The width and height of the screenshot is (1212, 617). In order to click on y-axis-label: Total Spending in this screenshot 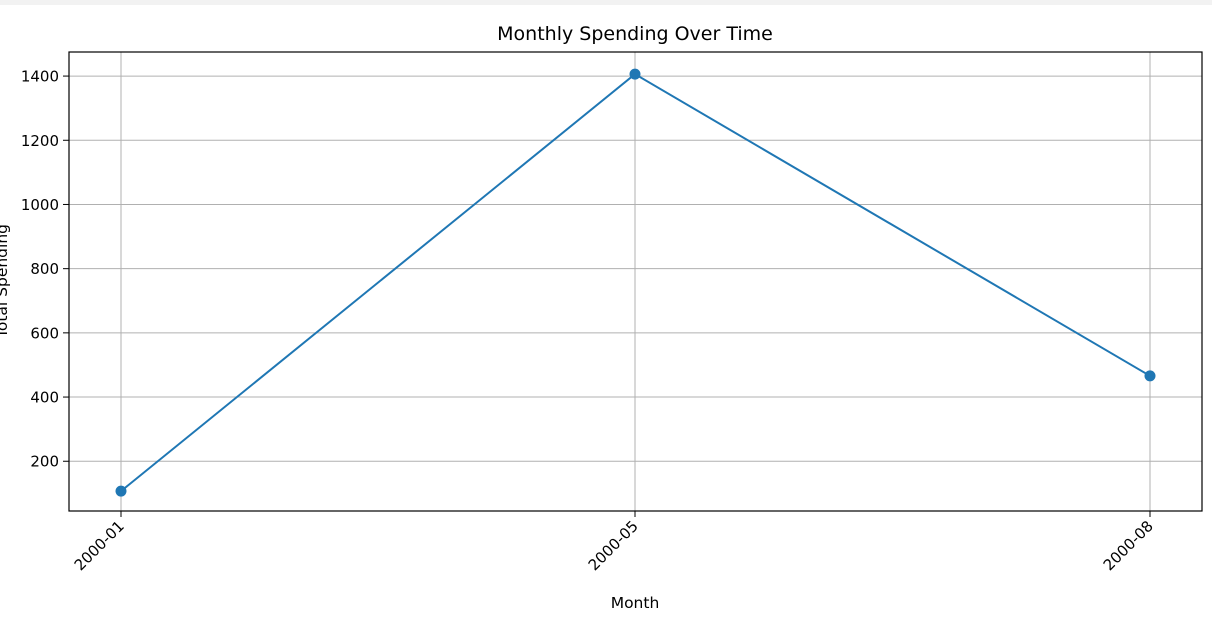, I will do `click(5, 281)`.